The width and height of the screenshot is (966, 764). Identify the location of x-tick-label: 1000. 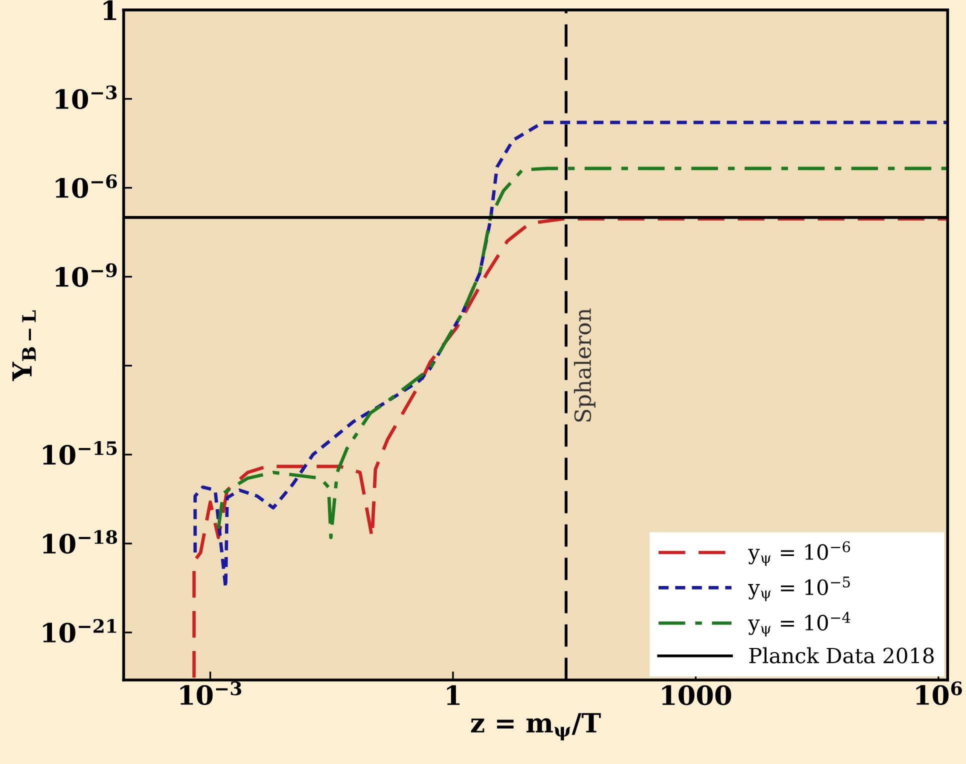
(697, 695).